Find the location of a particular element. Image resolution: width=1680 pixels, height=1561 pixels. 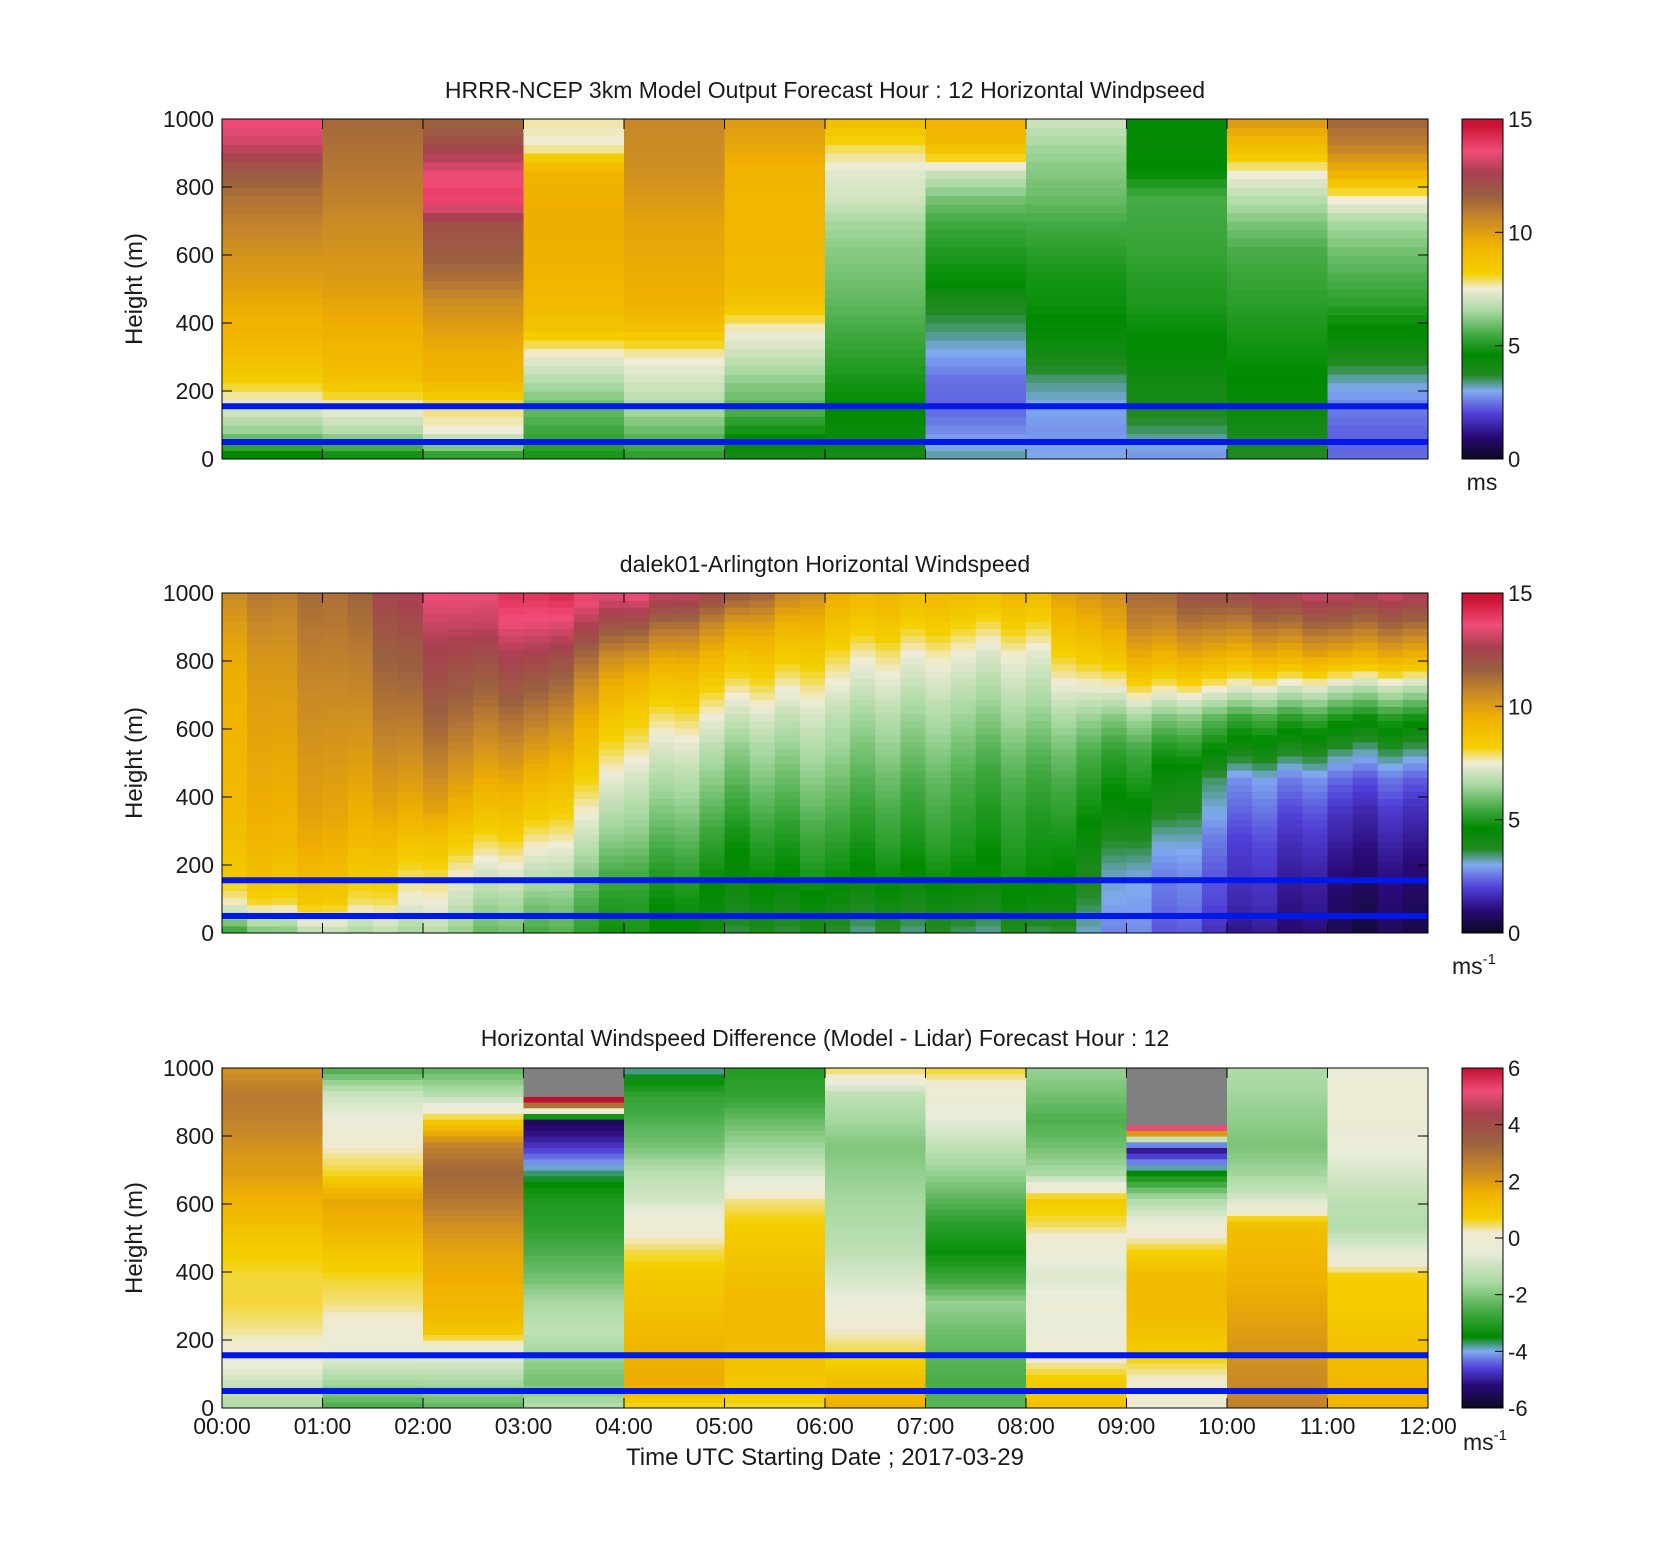

x-tick-label: 04:00 is located at coordinates (624, 1426).